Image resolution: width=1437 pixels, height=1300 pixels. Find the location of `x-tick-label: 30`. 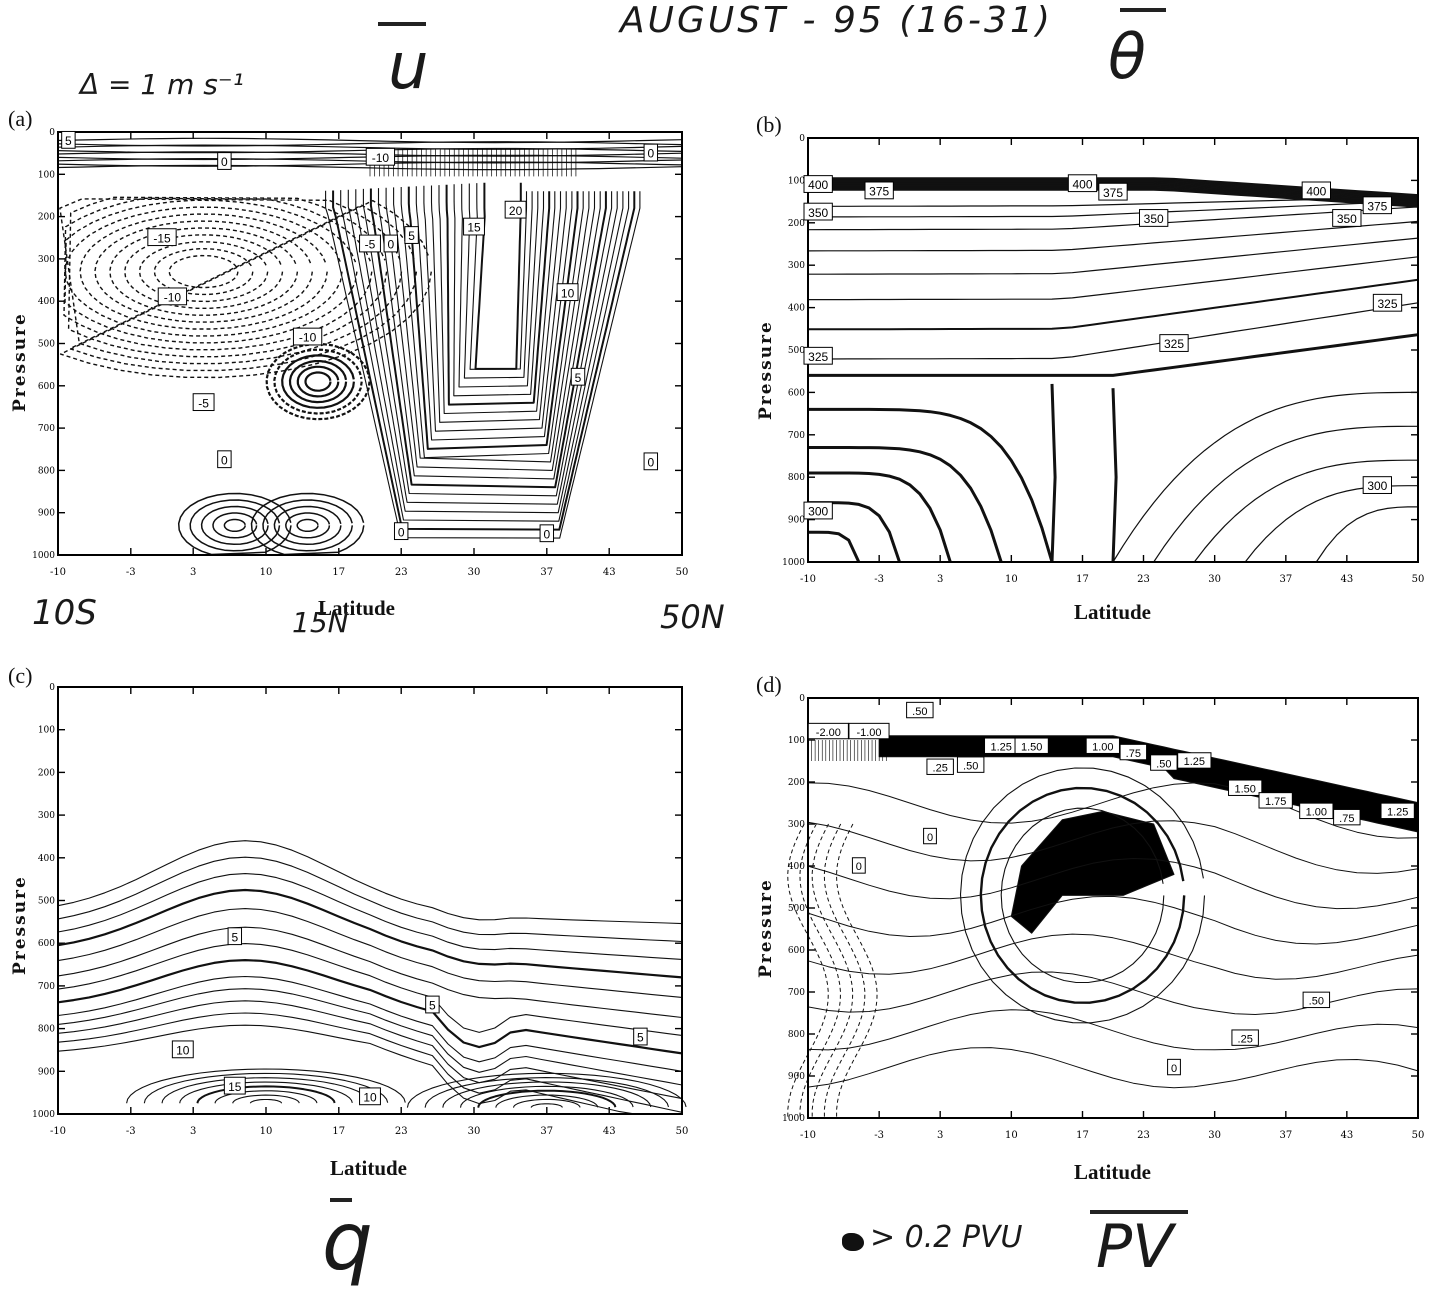

x-tick-label: 30 is located at coordinates (1214, 1135).